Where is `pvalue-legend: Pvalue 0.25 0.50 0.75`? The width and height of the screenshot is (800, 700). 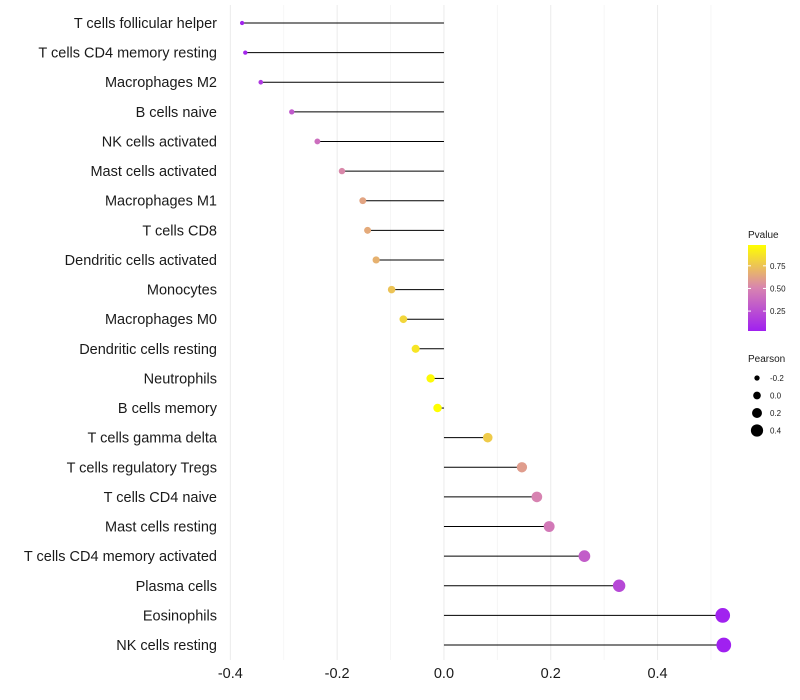 pvalue-legend: Pvalue 0.25 0.50 0.75 is located at coordinates (767, 280).